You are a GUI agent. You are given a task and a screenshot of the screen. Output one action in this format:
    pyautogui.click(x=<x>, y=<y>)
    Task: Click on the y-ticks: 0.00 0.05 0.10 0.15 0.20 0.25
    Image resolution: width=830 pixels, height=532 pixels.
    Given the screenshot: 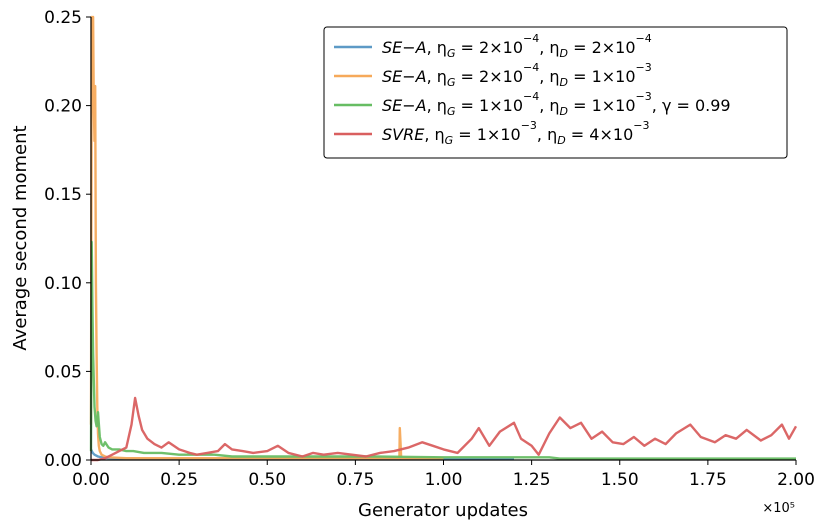 What is the action you would take?
    pyautogui.click(x=67, y=239)
    